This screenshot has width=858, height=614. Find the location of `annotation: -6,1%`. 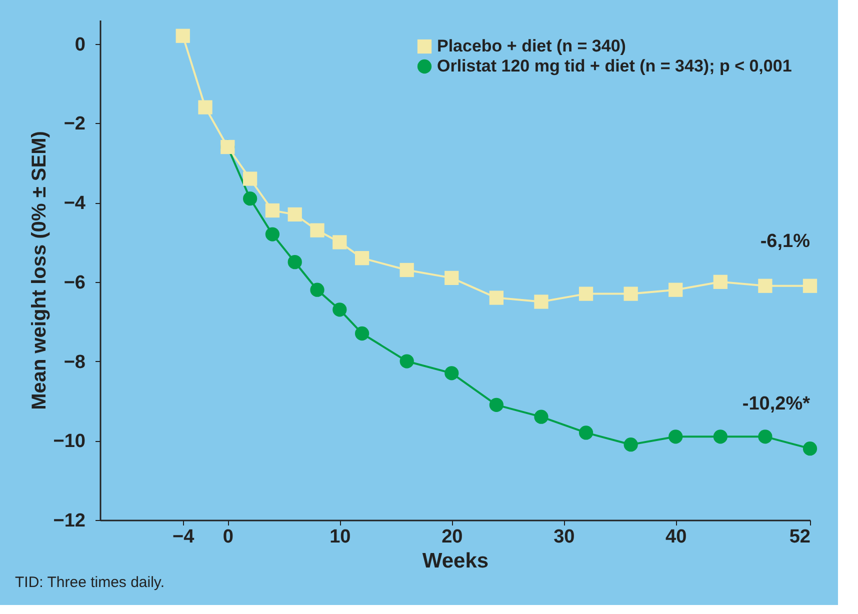

annotation: -6,1% is located at coordinates (785, 241).